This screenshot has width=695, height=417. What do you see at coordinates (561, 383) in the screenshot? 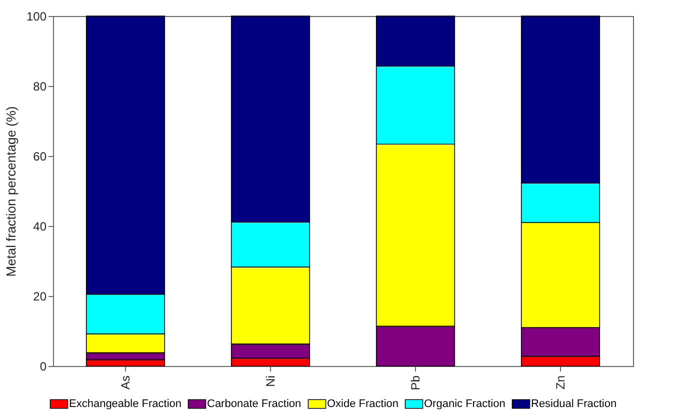
I see `x-tick-label: Zn` at bounding box center [561, 383].